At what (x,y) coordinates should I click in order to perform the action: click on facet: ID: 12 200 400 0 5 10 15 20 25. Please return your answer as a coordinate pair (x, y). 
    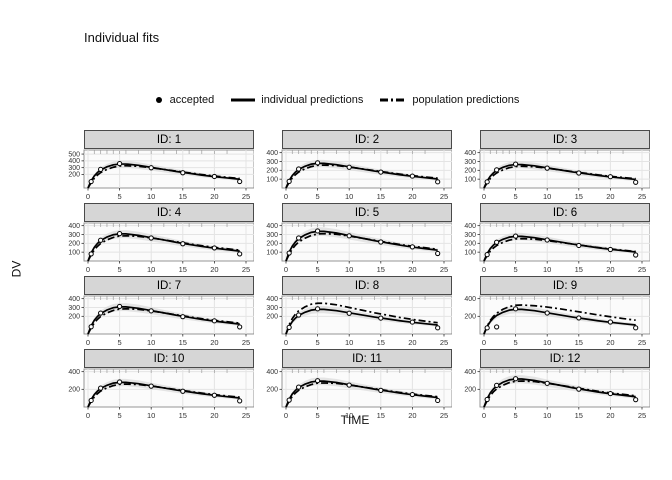
    Looking at the image, I should click on (553, 384).